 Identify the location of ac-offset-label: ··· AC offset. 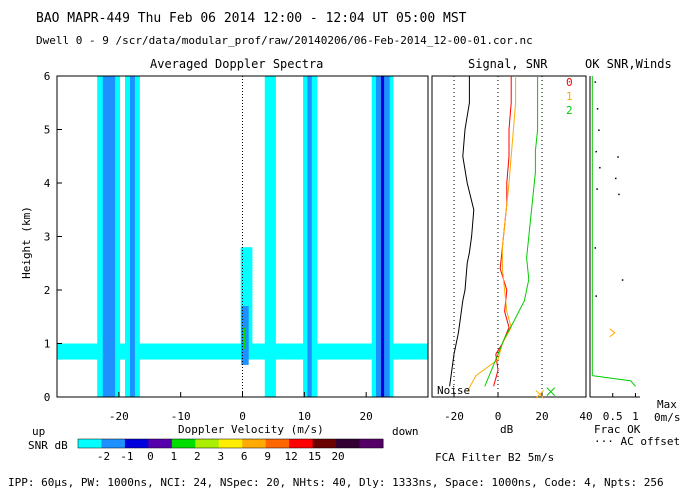
(637, 441).